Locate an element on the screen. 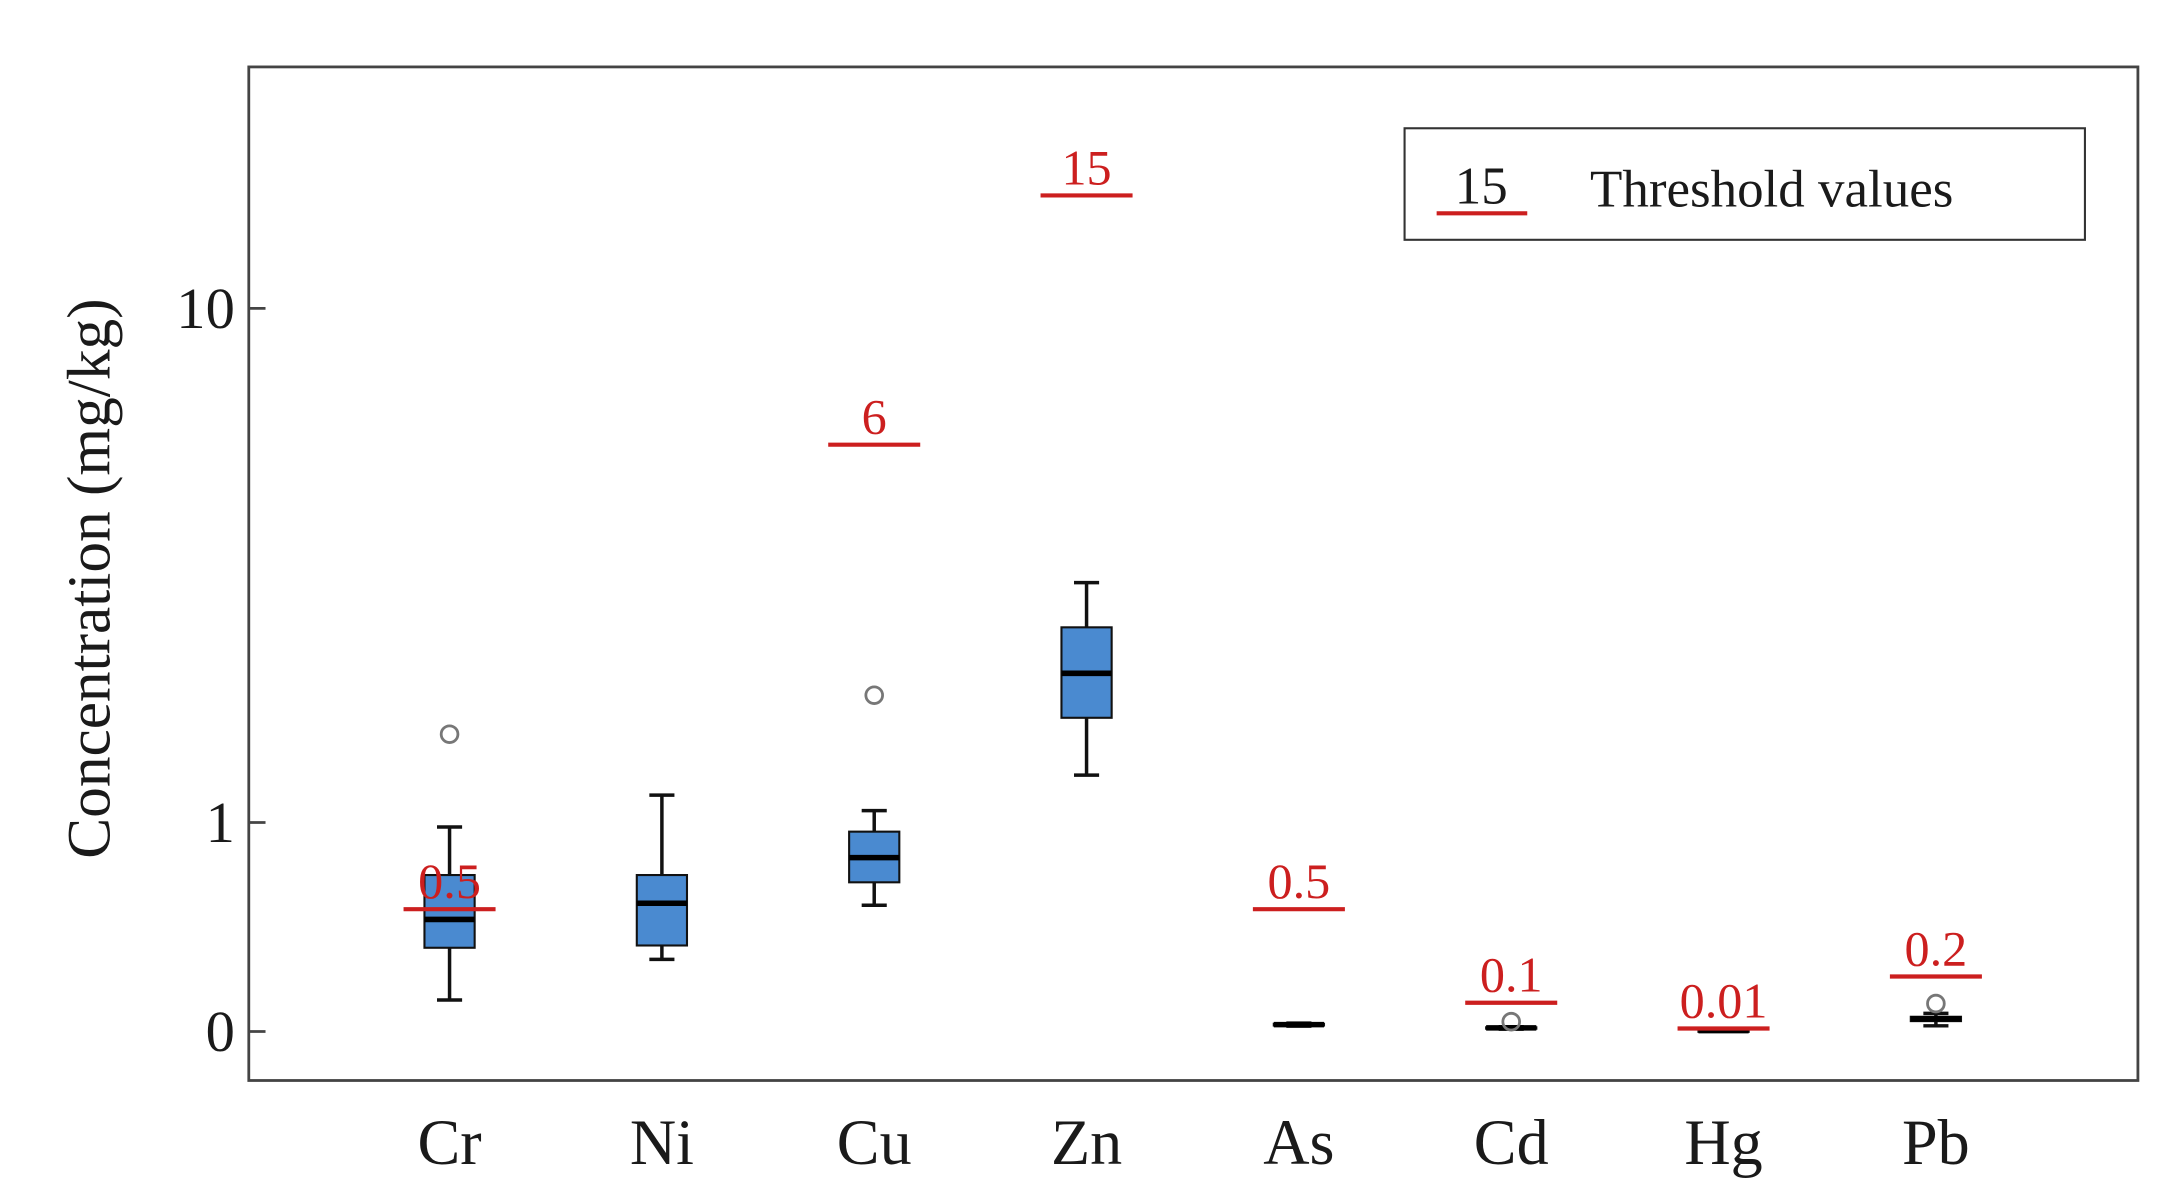 Image resolution: width=2172 pixels, height=1204 pixels. y-axis-title: Concentration (mg/kg) is located at coordinates (89, 578).